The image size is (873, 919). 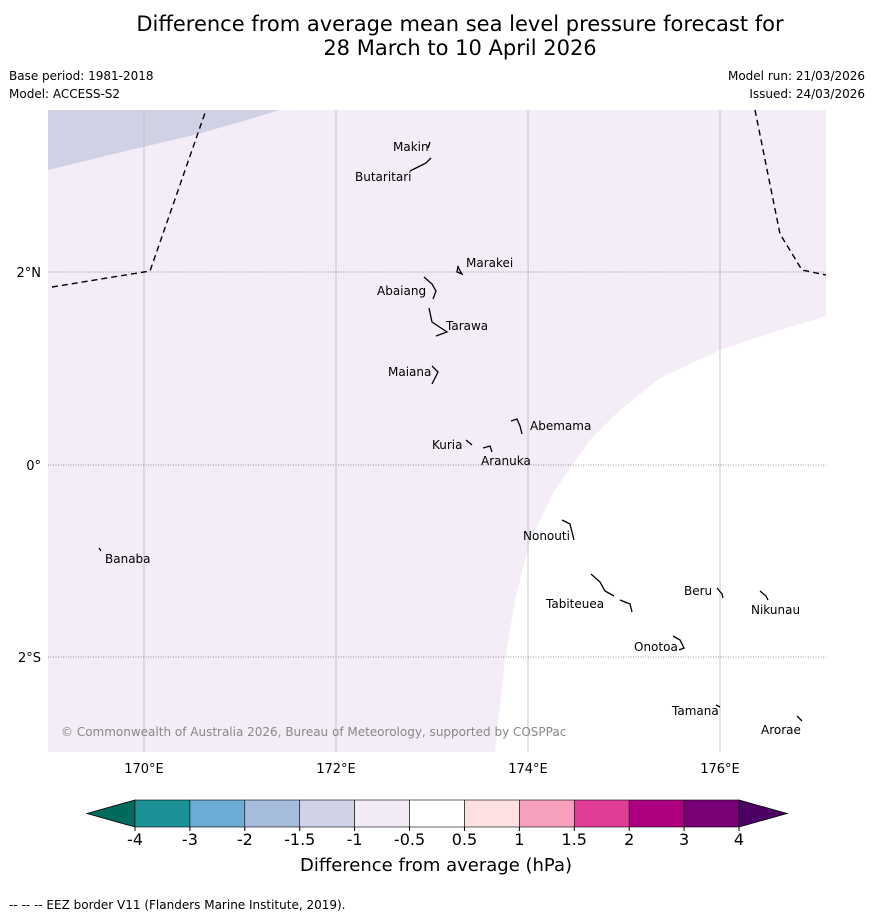 What do you see at coordinates (469, 442) in the screenshot?
I see `island-kuria` at bounding box center [469, 442].